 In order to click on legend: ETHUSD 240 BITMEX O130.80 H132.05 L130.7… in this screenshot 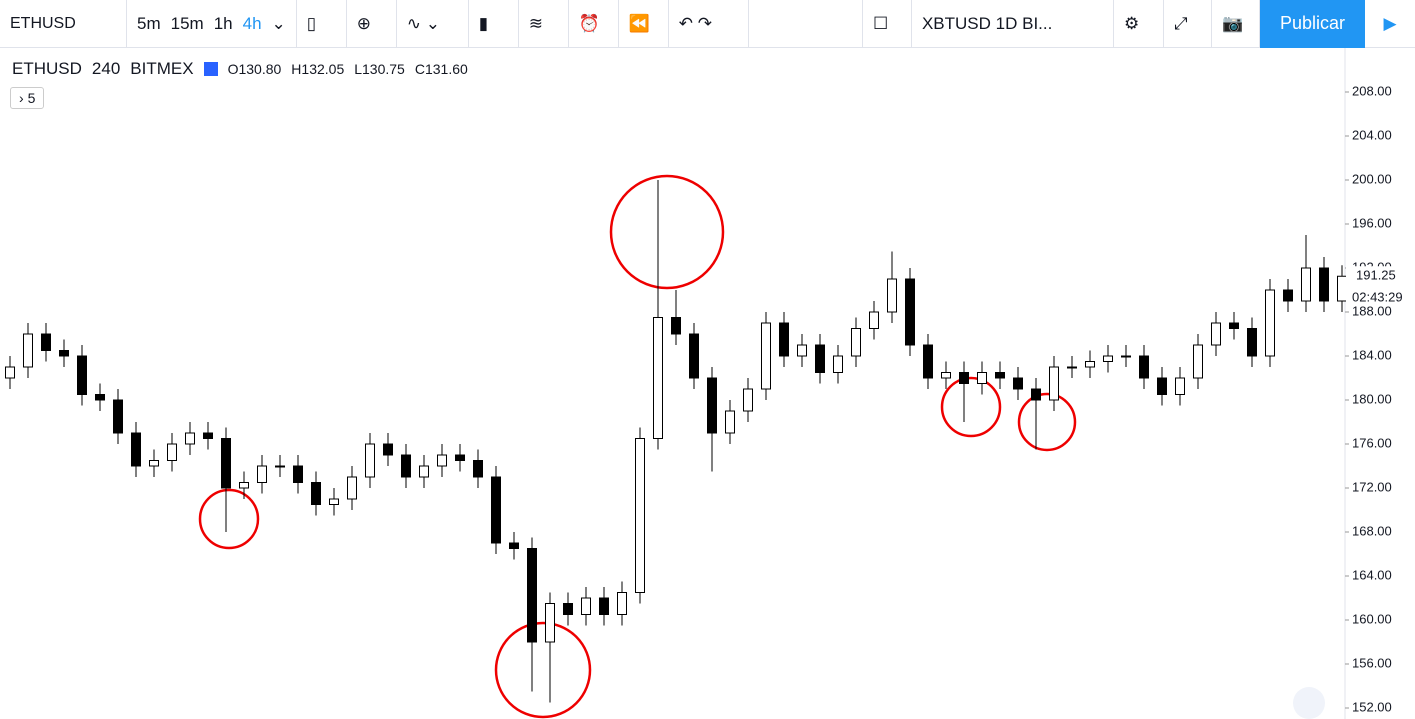, I will do `click(240, 69)`.